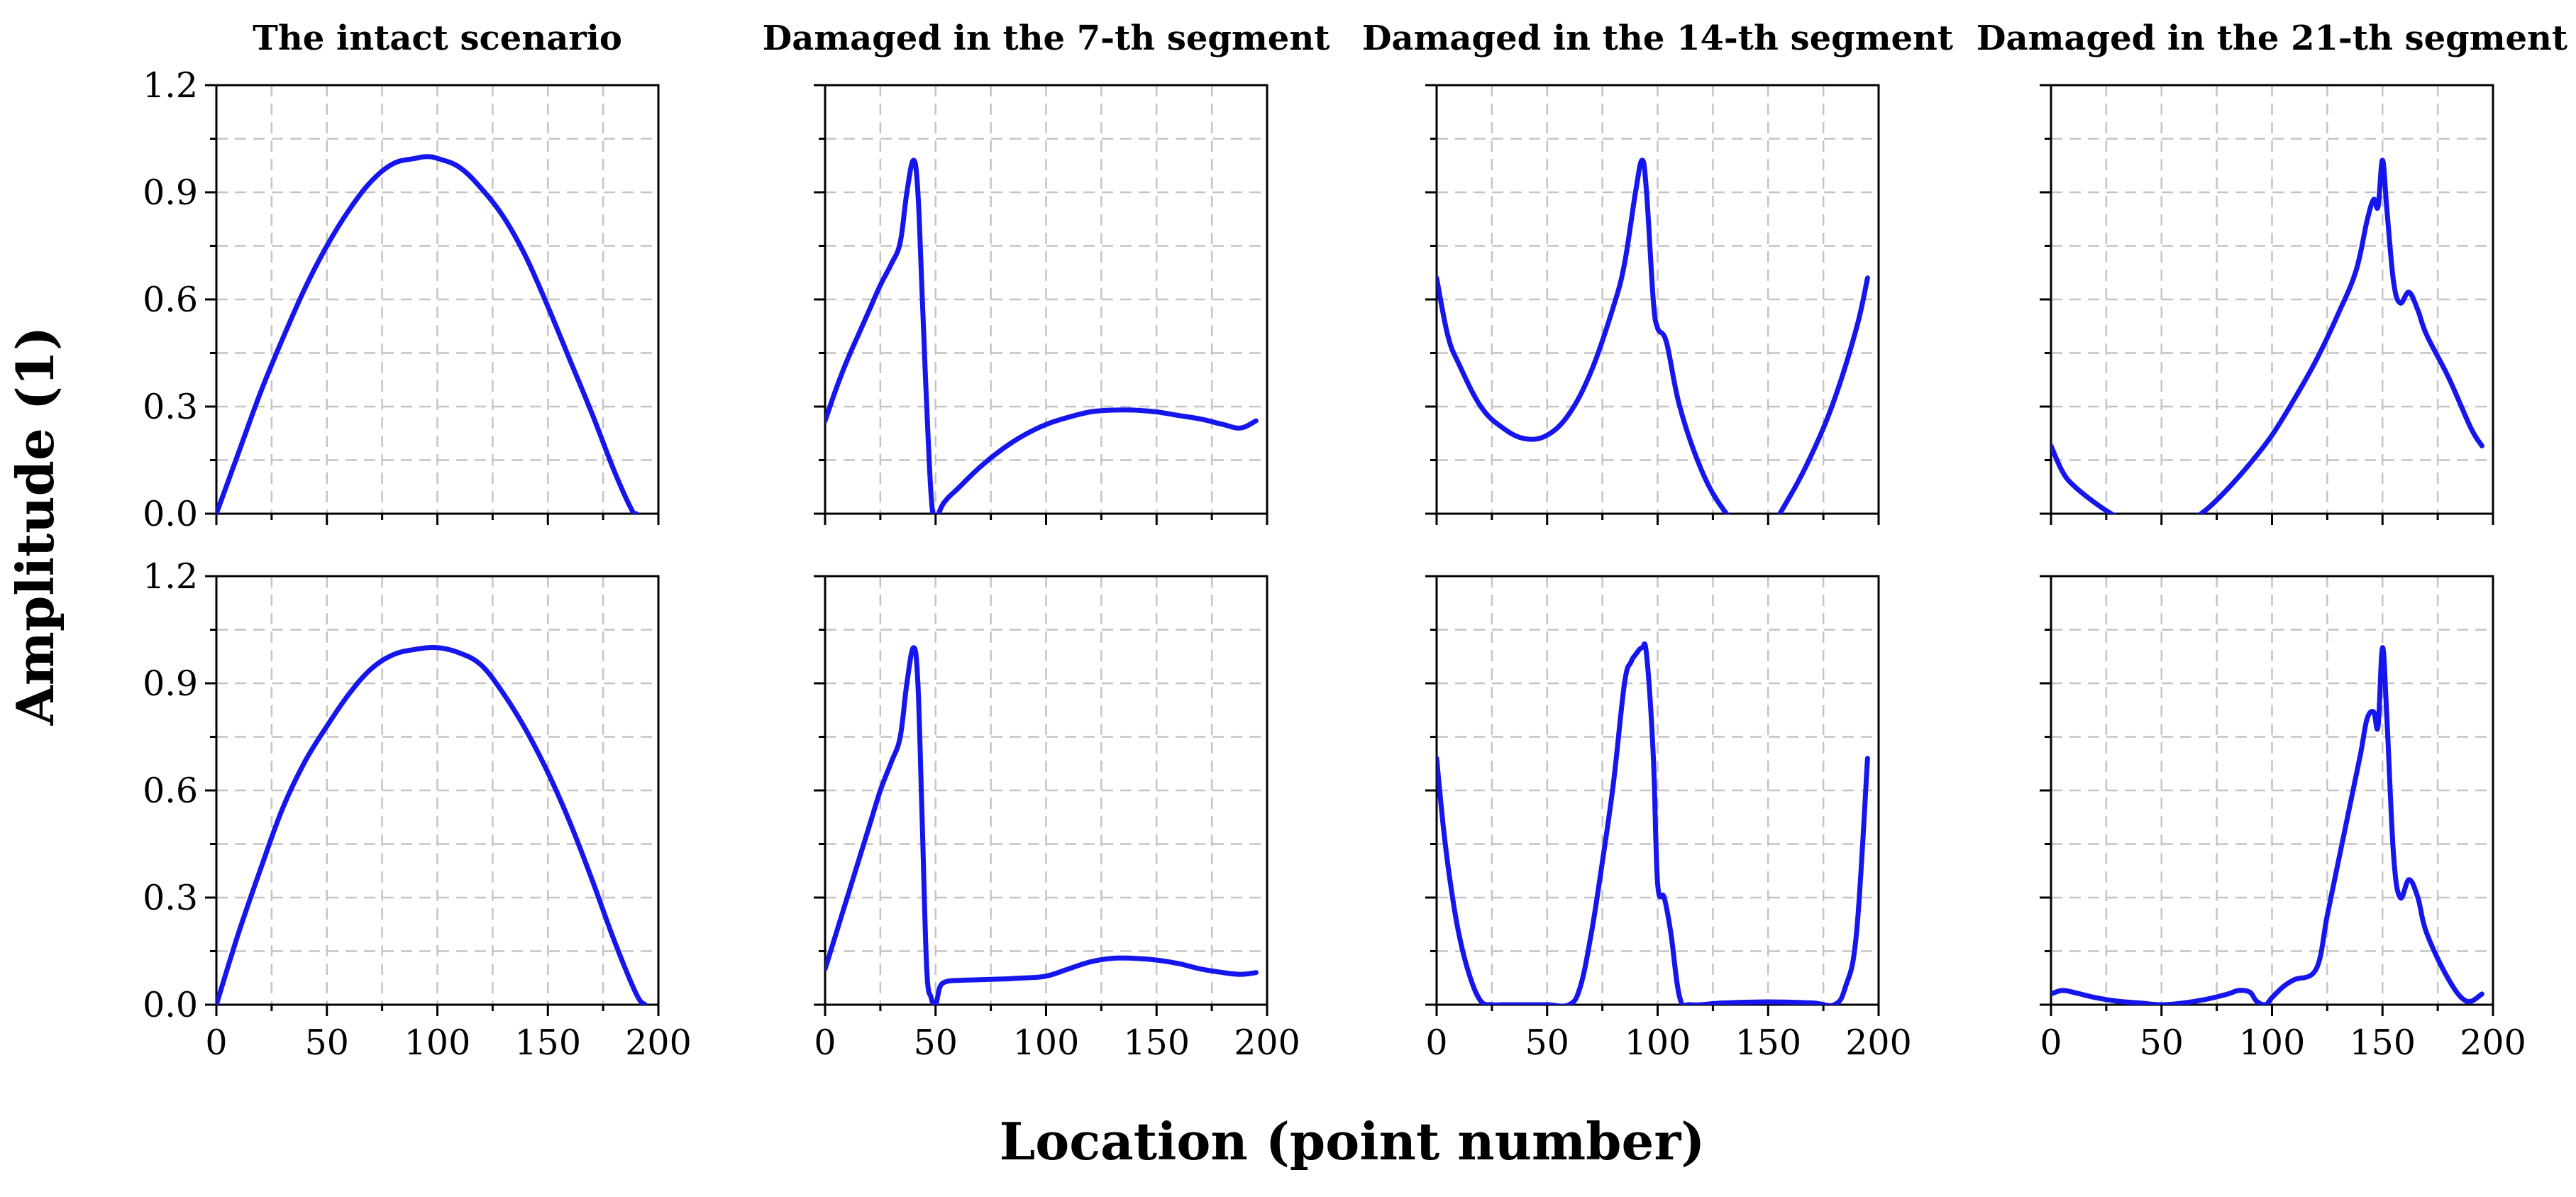 The height and width of the screenshot is (1197, 2576). I want to click on panel-r1-c1: 0 50 100 150 200, so click(1057, 819).